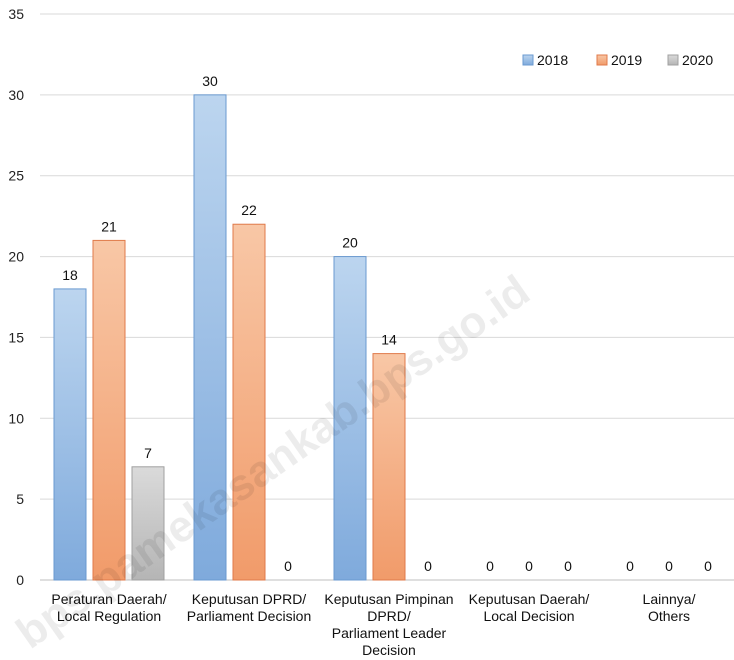 The width and height of the screenshot is (734, 660). What do you see at coordinates (16, 176) in the screenshot?
I see `y-tick-label: 25` at bounding box center [16, 176].